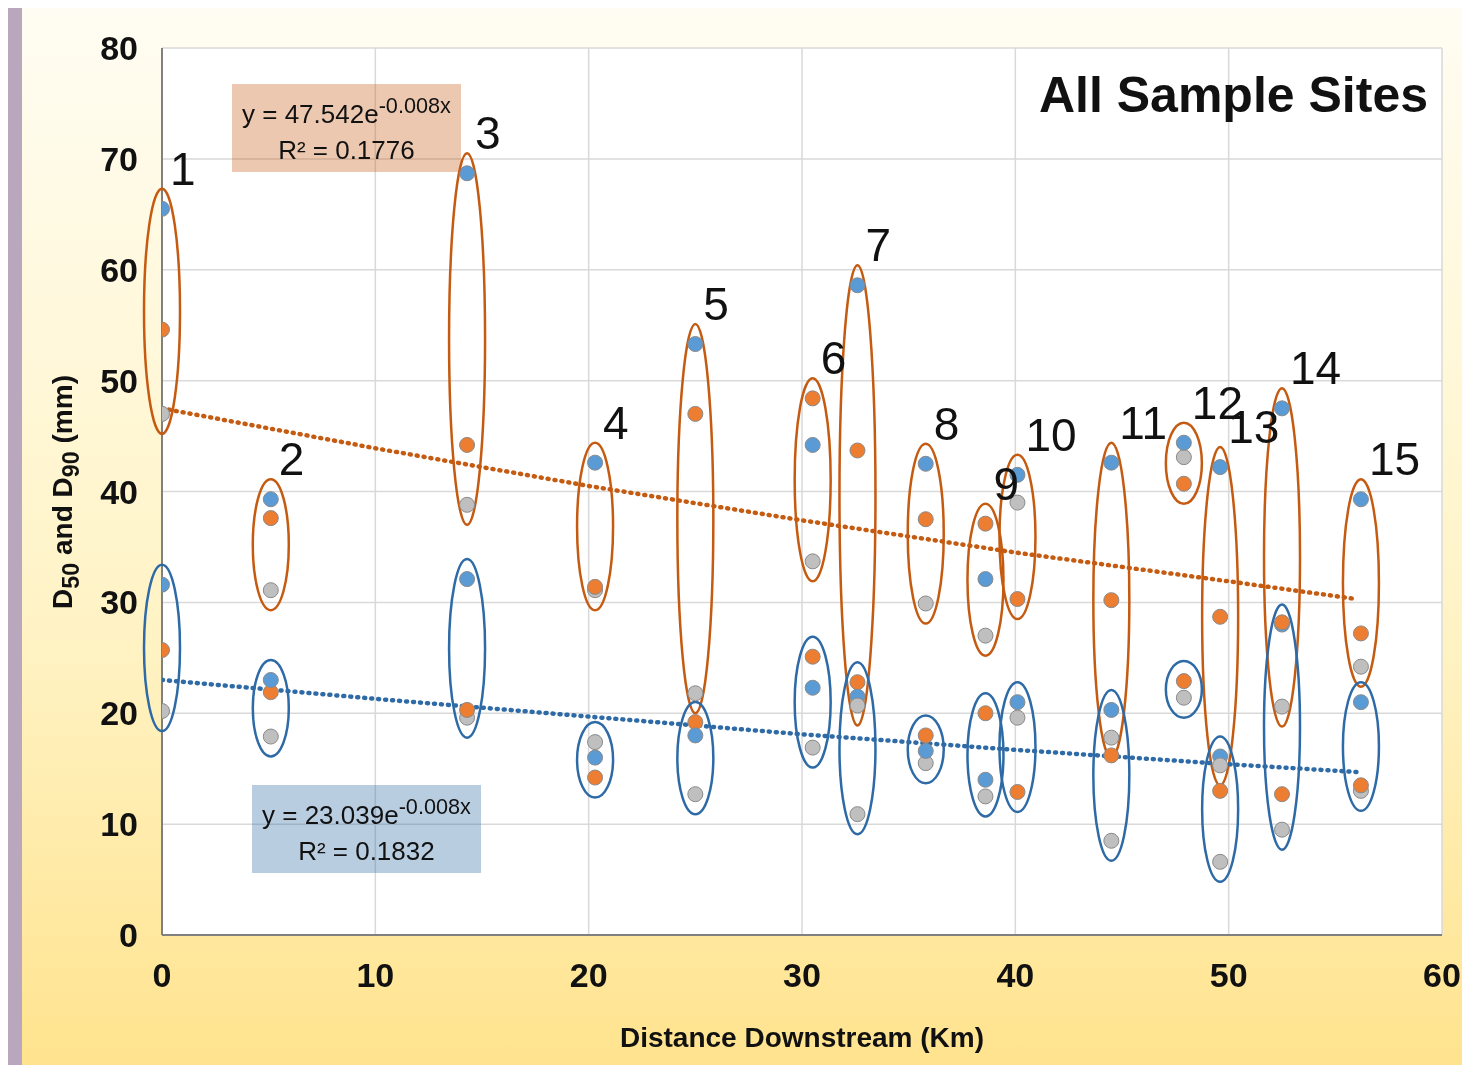 Image resolution: width=1477 pixels, height=1075 pixels. Describe the element at coordinates (1015, 975) in the screenshot. I see `x-tick-label: 40` at that location.